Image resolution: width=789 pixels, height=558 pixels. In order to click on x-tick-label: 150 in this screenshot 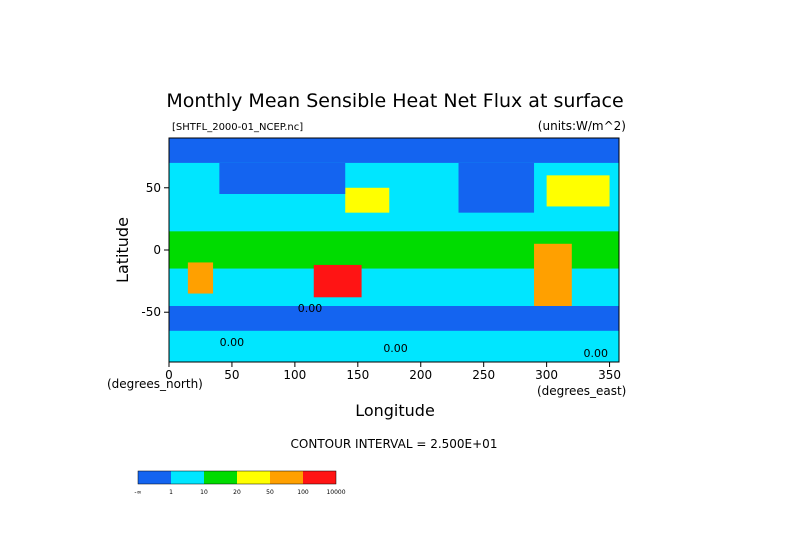, I will do `click(357, 375)`.